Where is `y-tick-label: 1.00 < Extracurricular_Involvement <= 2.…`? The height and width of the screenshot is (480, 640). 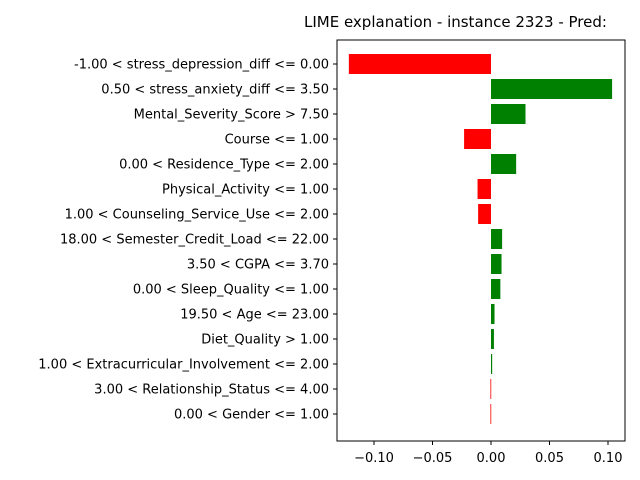
y-tick-label: 1.00 < Extracurricular_Involvement <= 2.… is located at coordinates (183, 365).